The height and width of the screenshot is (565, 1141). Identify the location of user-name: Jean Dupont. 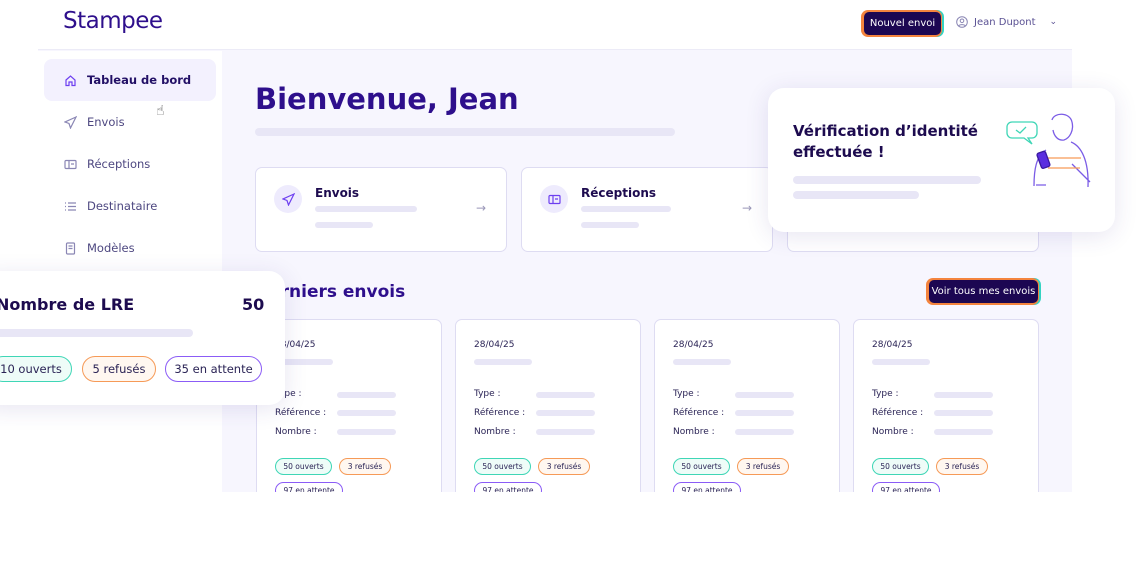
(1005, 22).